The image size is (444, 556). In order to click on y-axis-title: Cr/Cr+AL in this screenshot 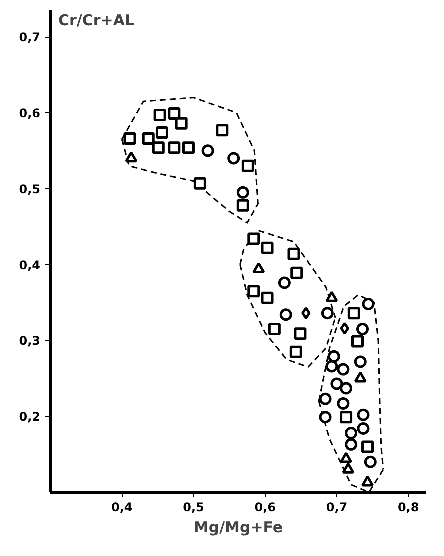, I will do `click(96, 21)`.